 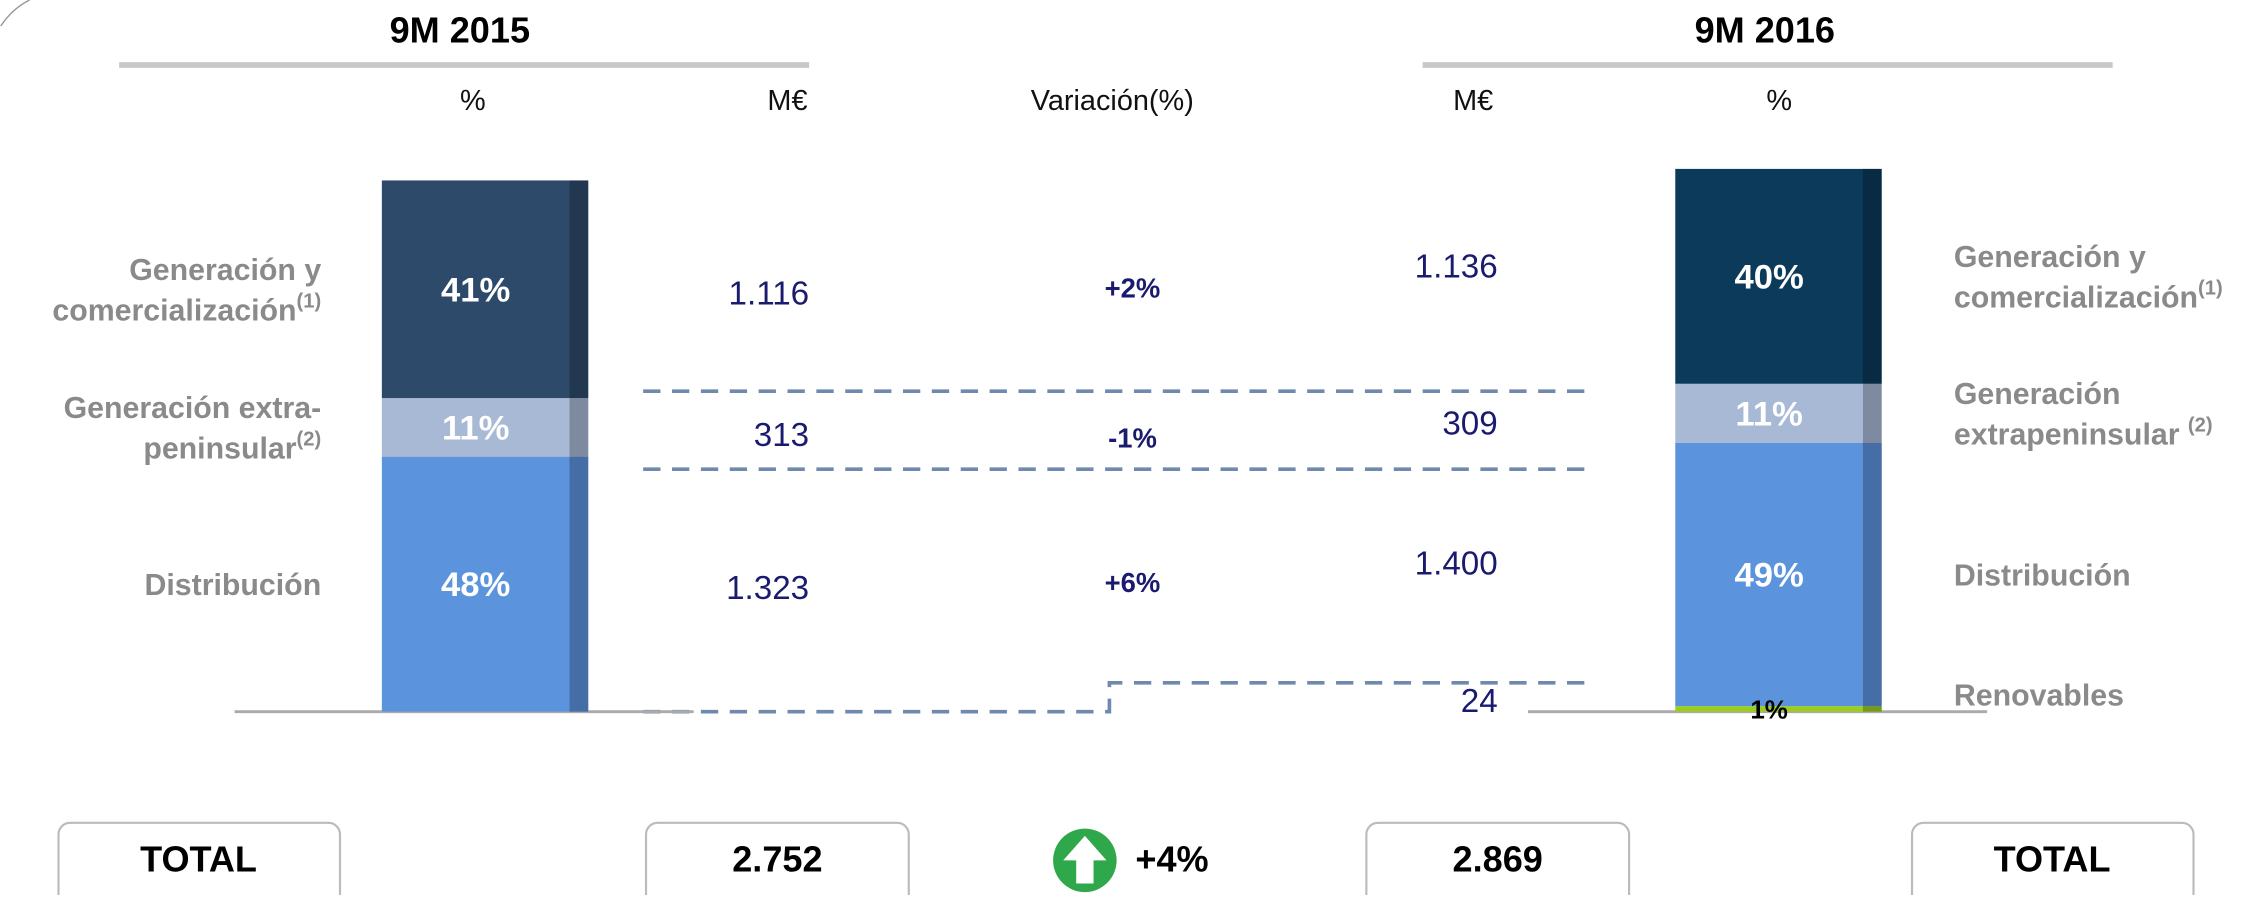 What do you see at coordinates (15, 13) in the screenshot?
I see `corner` at bounding box center [15, 13].